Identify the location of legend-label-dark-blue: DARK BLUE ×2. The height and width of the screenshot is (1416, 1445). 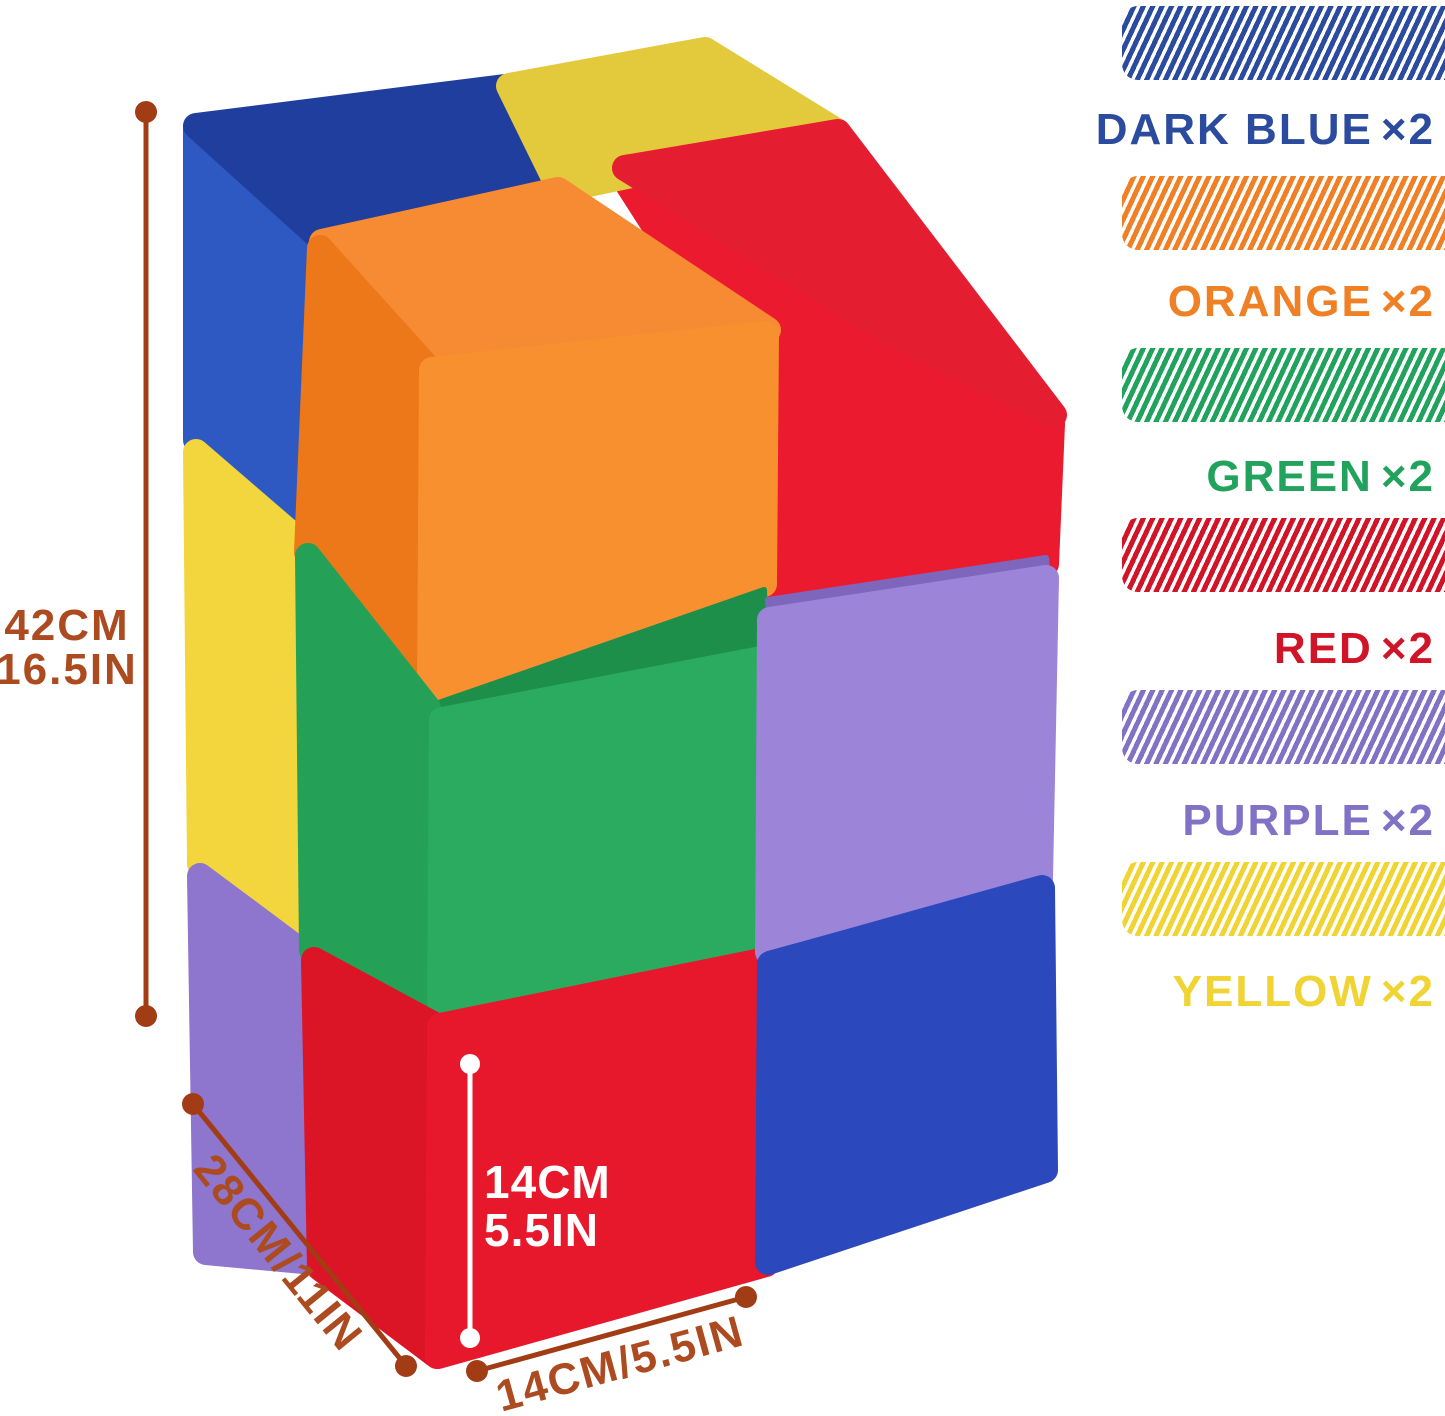
(1265, 130).